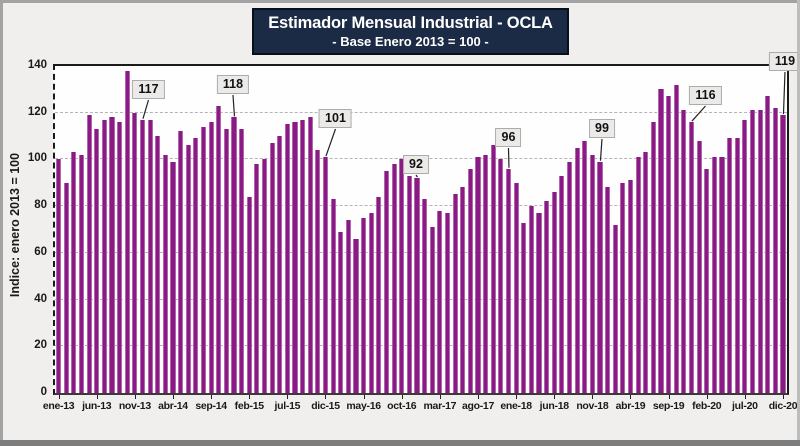  What do you see at coordinates (134, 406) in the screenshot?
I see `x-tick-label-nov-13: nov-13` at bounding box center [134, 406].